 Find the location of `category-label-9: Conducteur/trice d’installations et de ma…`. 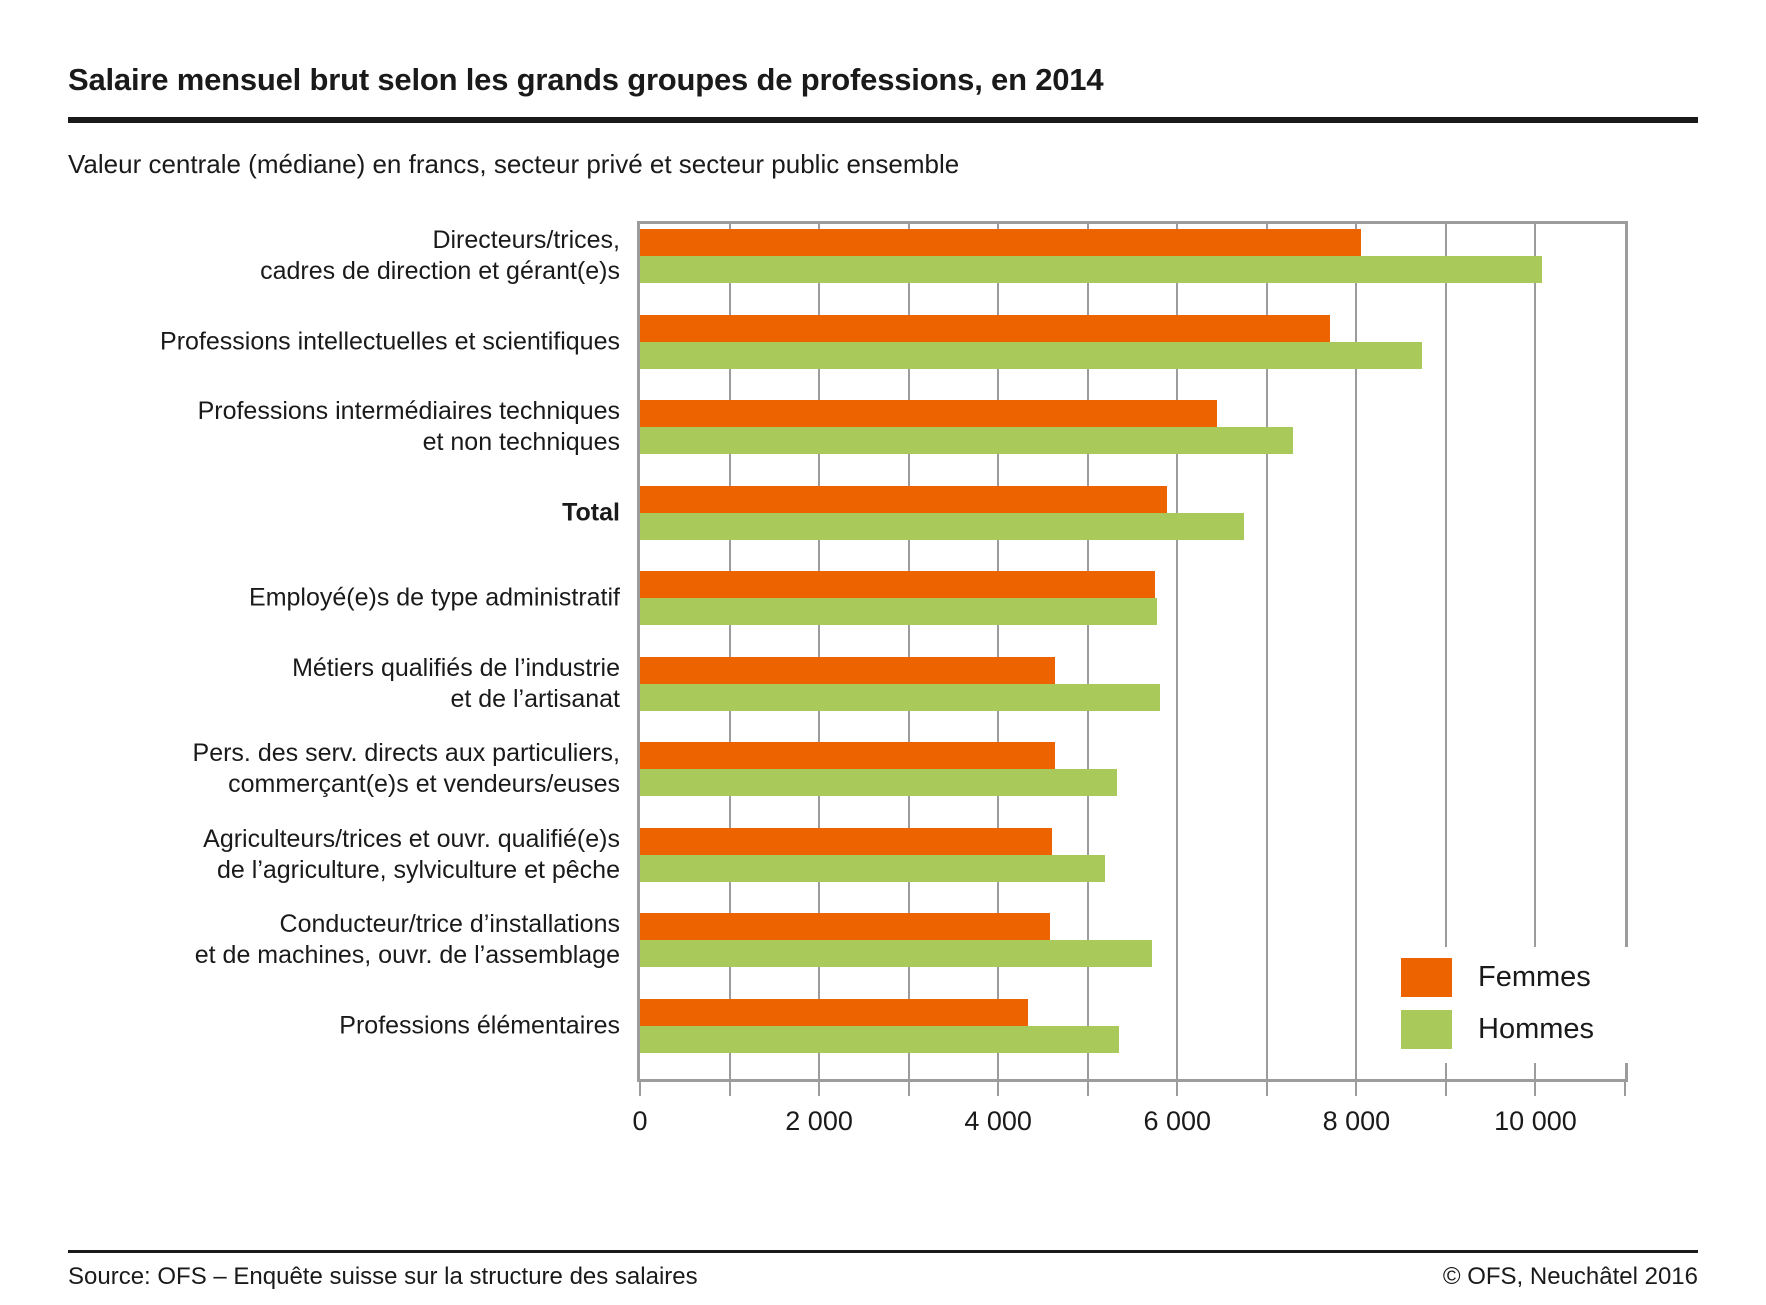

category-label-9: Conducteur/trice d’installations et de ma… is located at coordinates (407, 939).